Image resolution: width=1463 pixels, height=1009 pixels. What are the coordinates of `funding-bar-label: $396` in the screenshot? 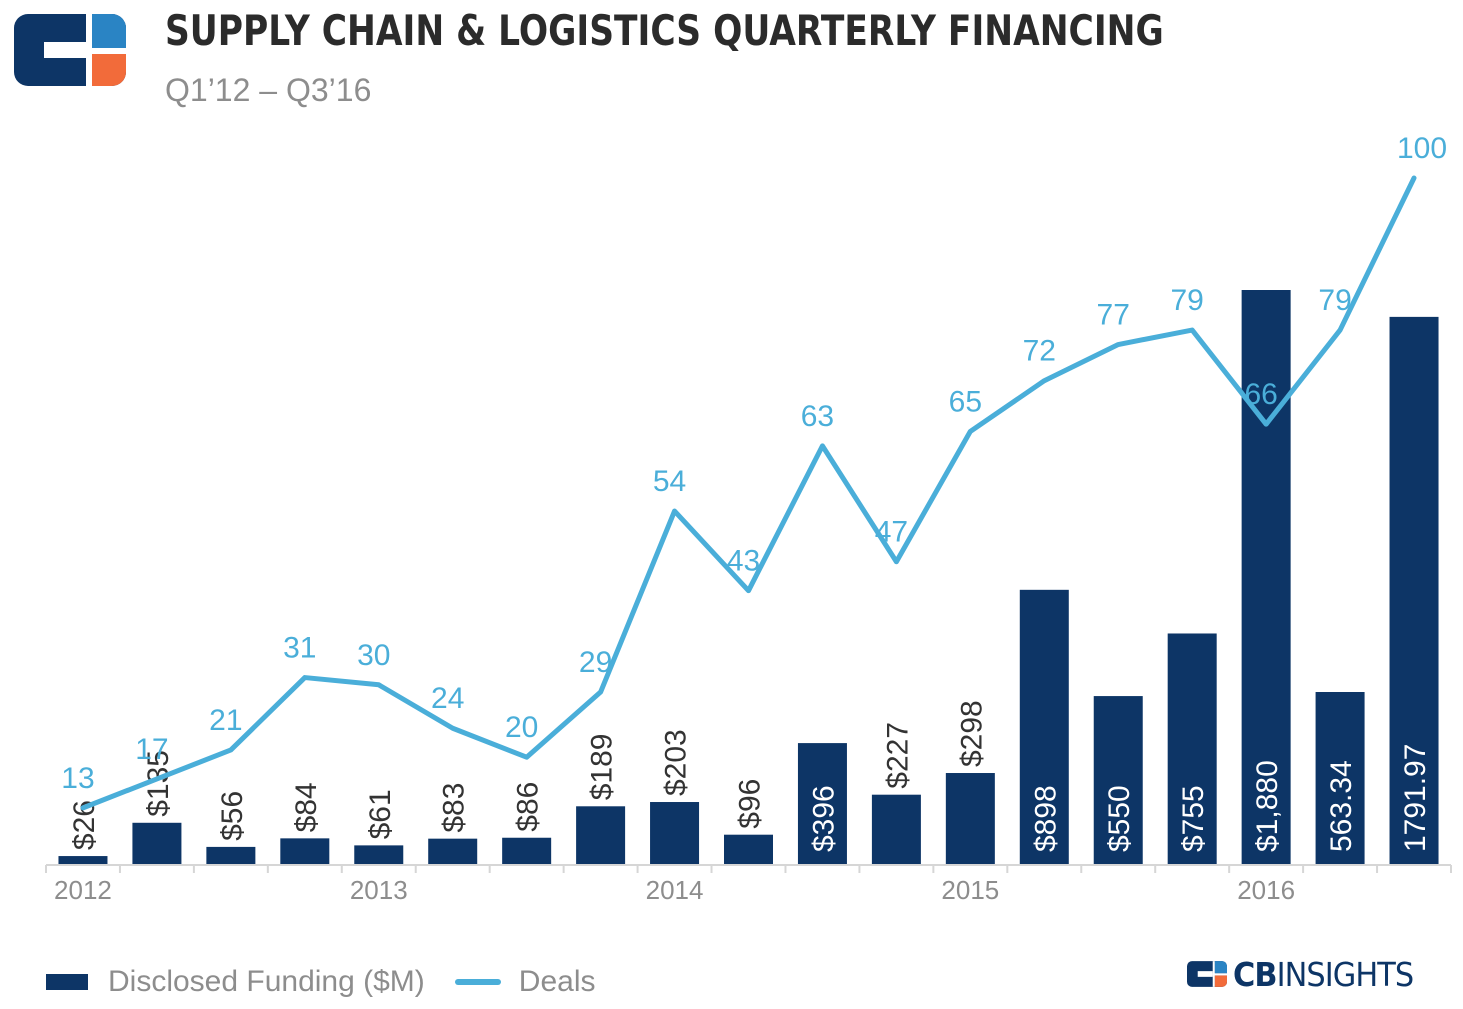 It's located at (823, 818).